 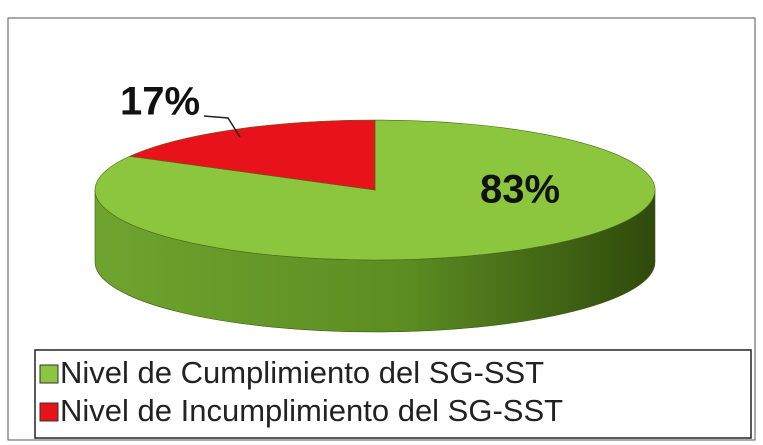 I want to click on legend-label: Nivel de Incumplimiento del SG-SST, so click(x=311, y=410).